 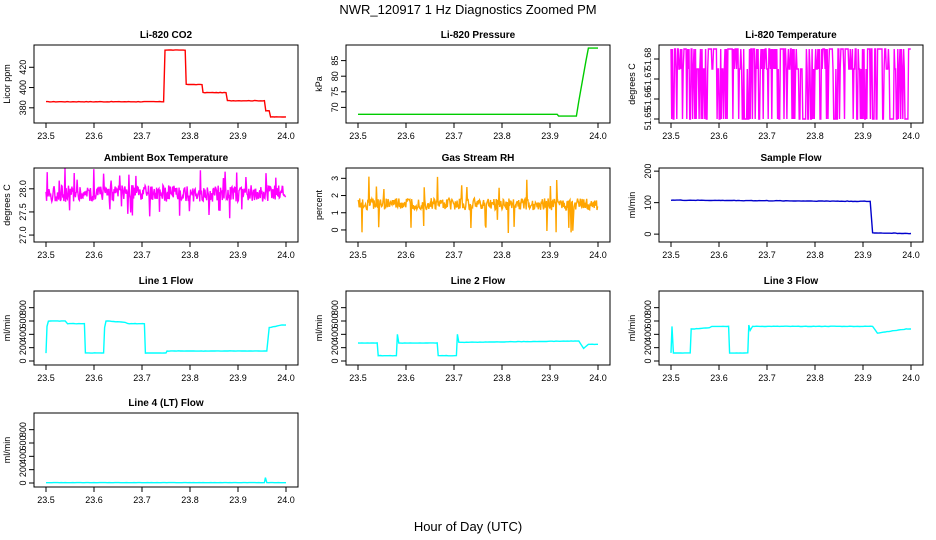 What do you see at coordinates (166, 35) in the screenshot?
I see `panel-title: Li-820 CO2` at bounding box center [166, 35].